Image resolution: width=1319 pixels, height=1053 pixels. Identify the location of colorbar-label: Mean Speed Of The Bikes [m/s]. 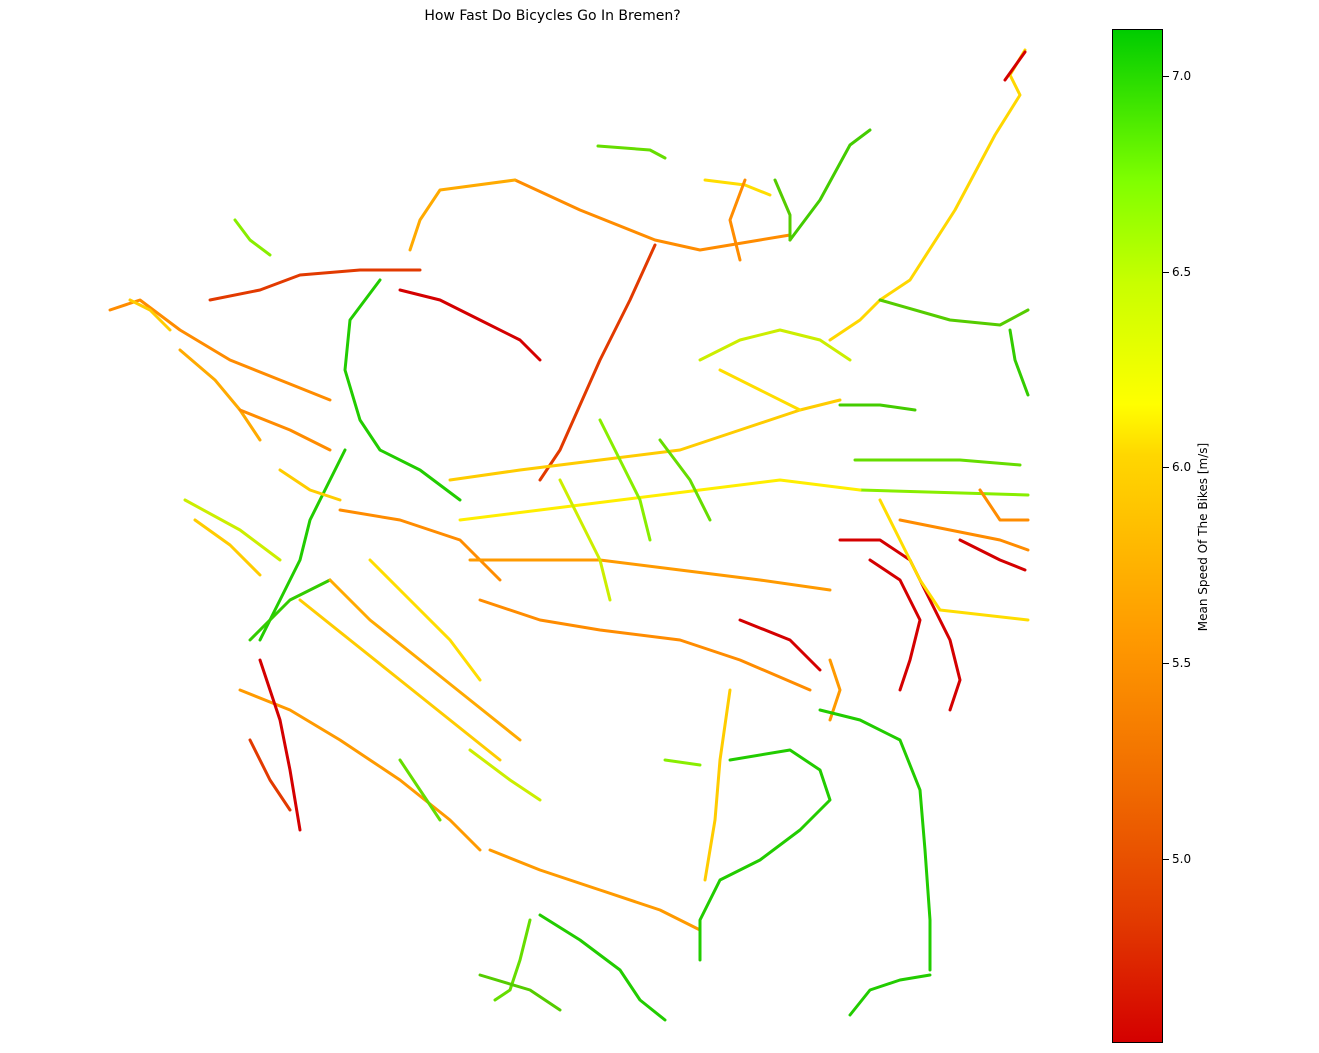
(1203, 537).